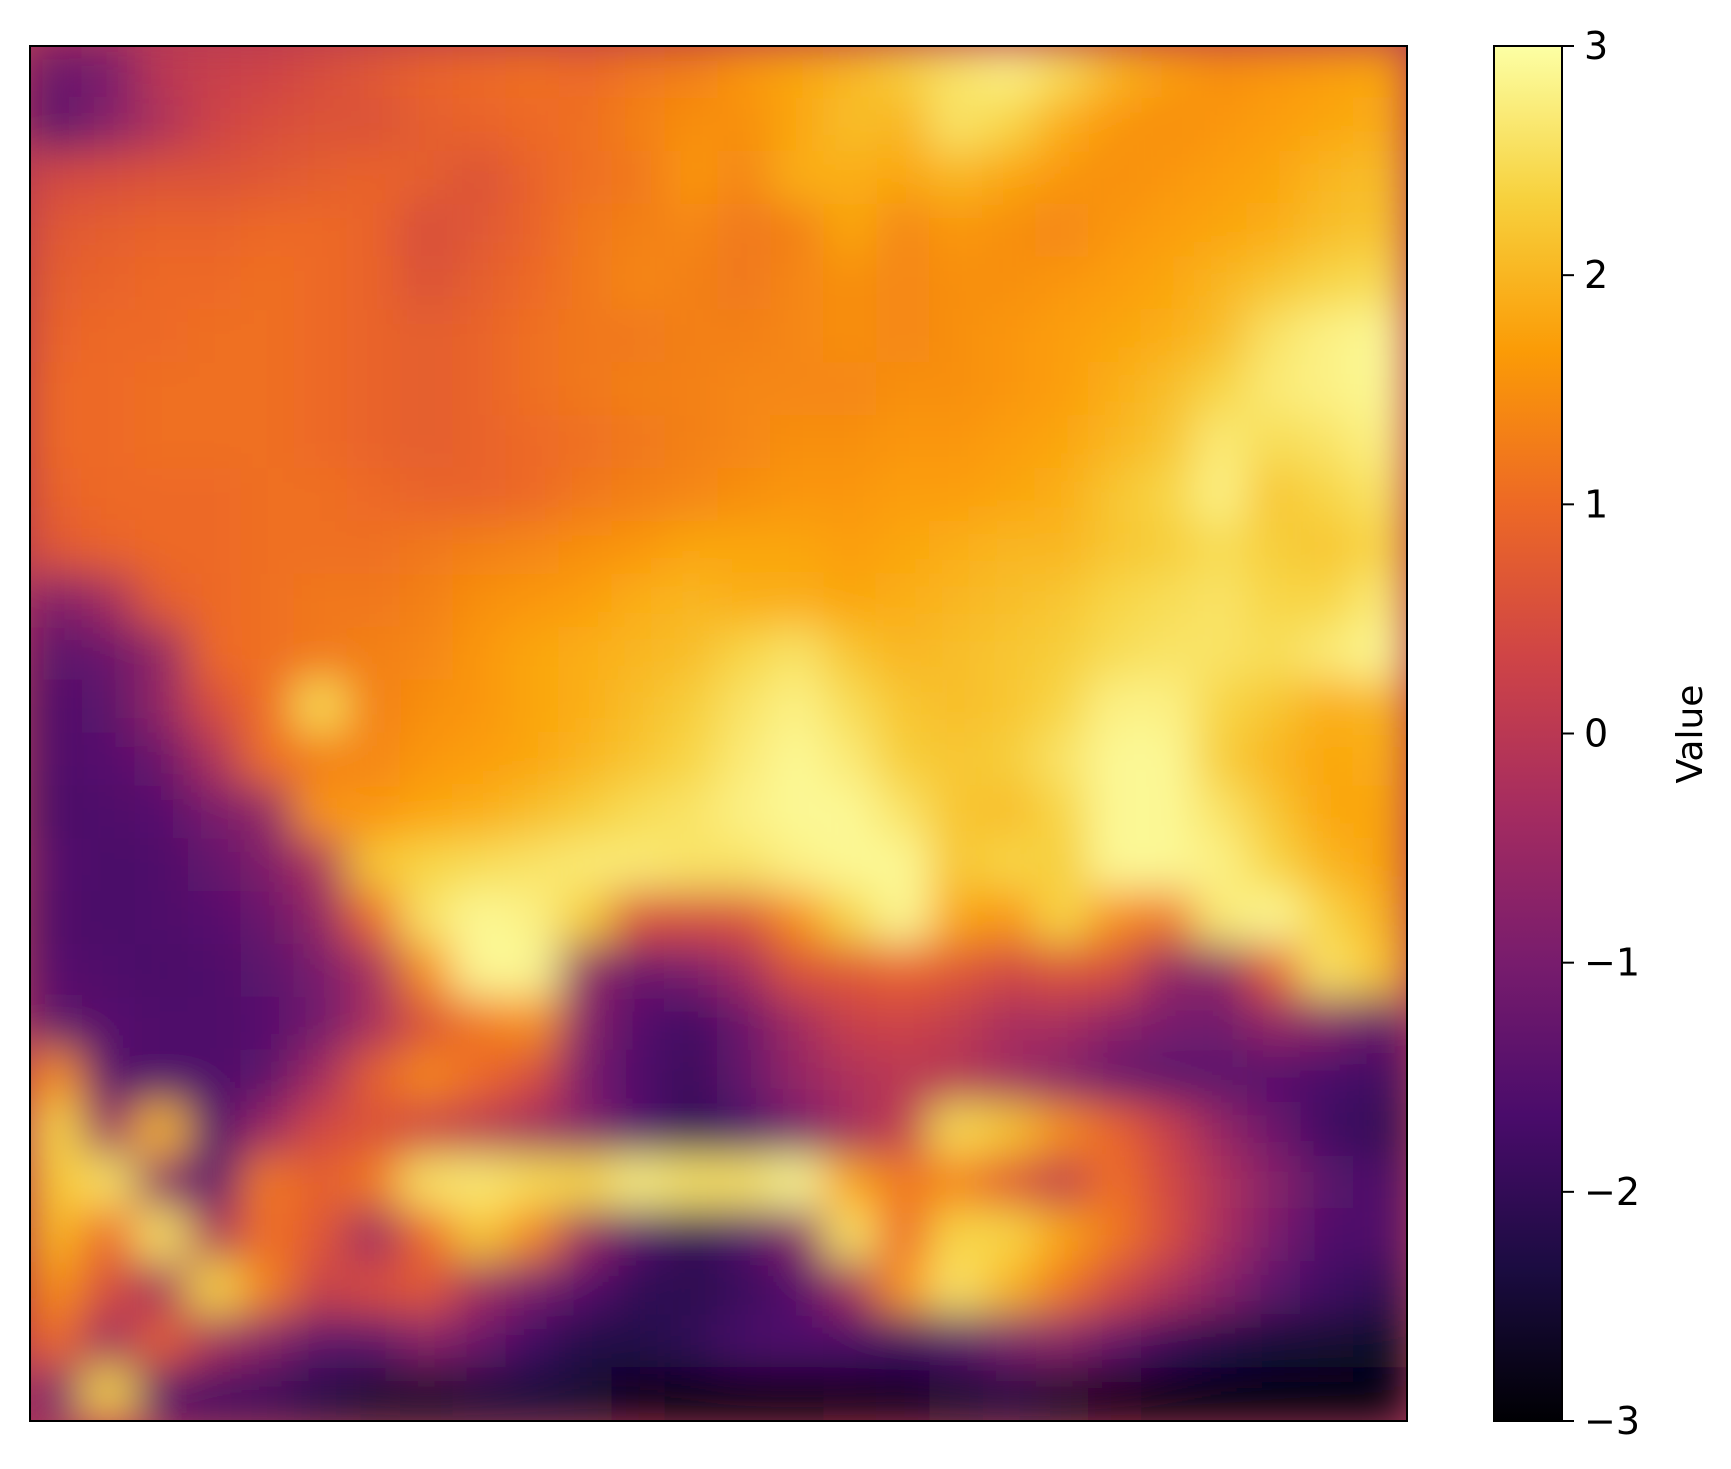 This screenshot has height=1469, width=1731. I want to click on colorbar: 3 2 1 0 −1 −2 −3, so click(1566, 733).